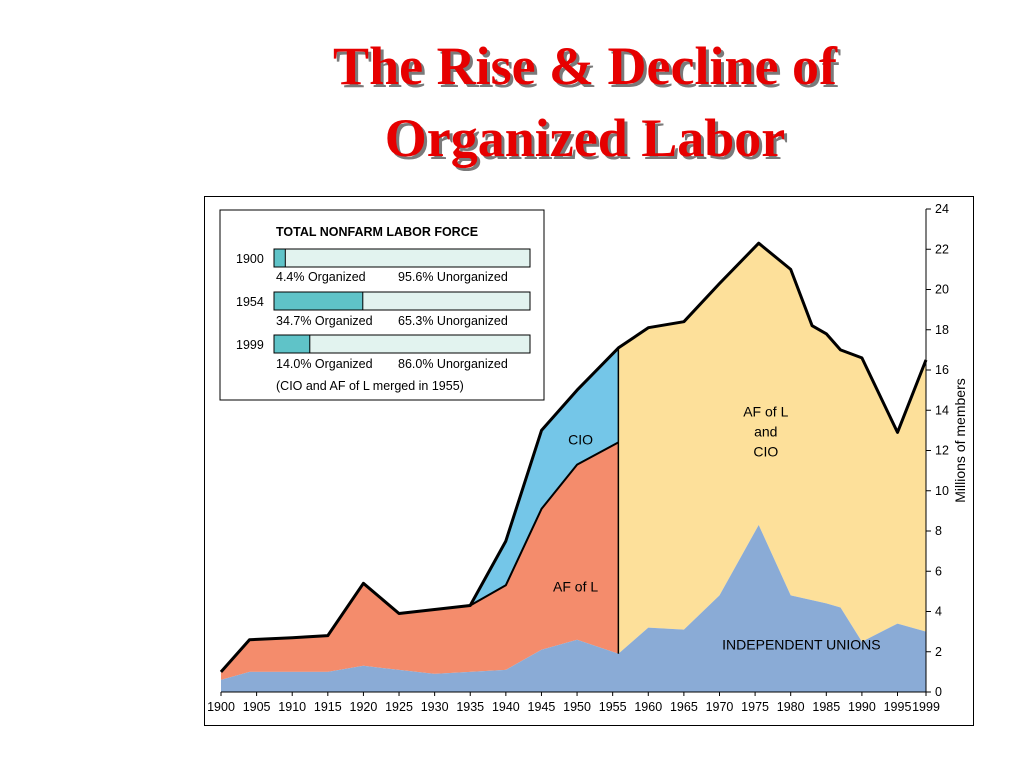 The width and height of the screenshot is (1024, 768). What do you see at coordinates (938, 652) in the screenshot?
I see `y-tick-label: 2` at bounding box center [938, 652].